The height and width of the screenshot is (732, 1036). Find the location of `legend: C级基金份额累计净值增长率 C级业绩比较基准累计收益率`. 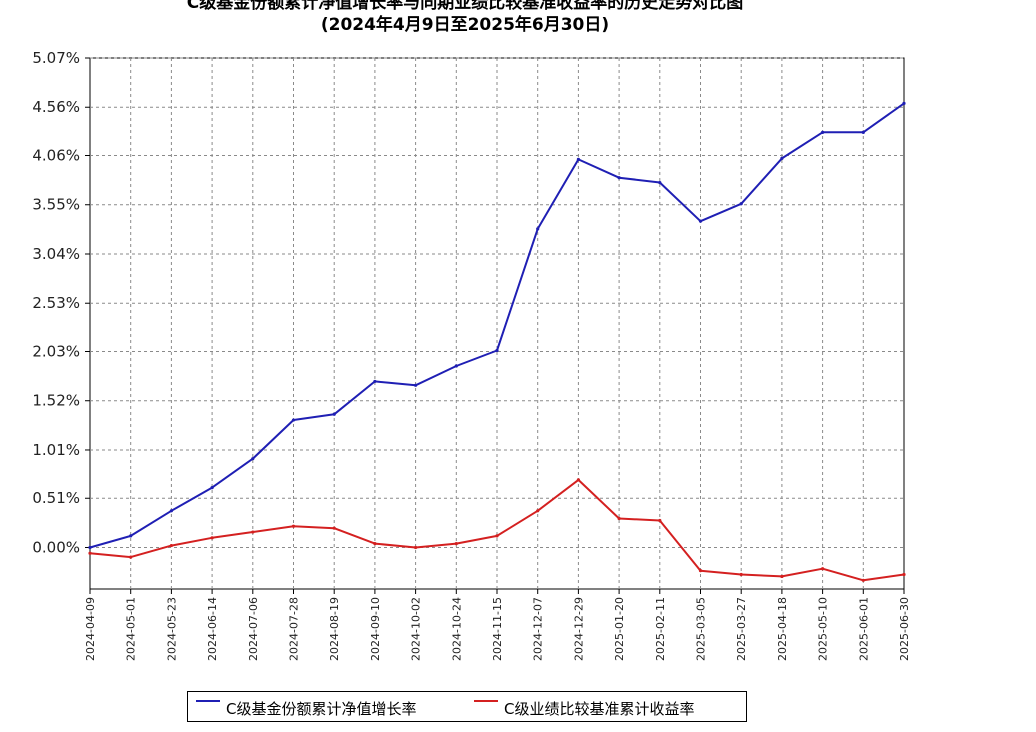

legend: C级基金份额累计净值增长率 C级业绩比较基准累计收益率 is located at coordinates (467, 706).